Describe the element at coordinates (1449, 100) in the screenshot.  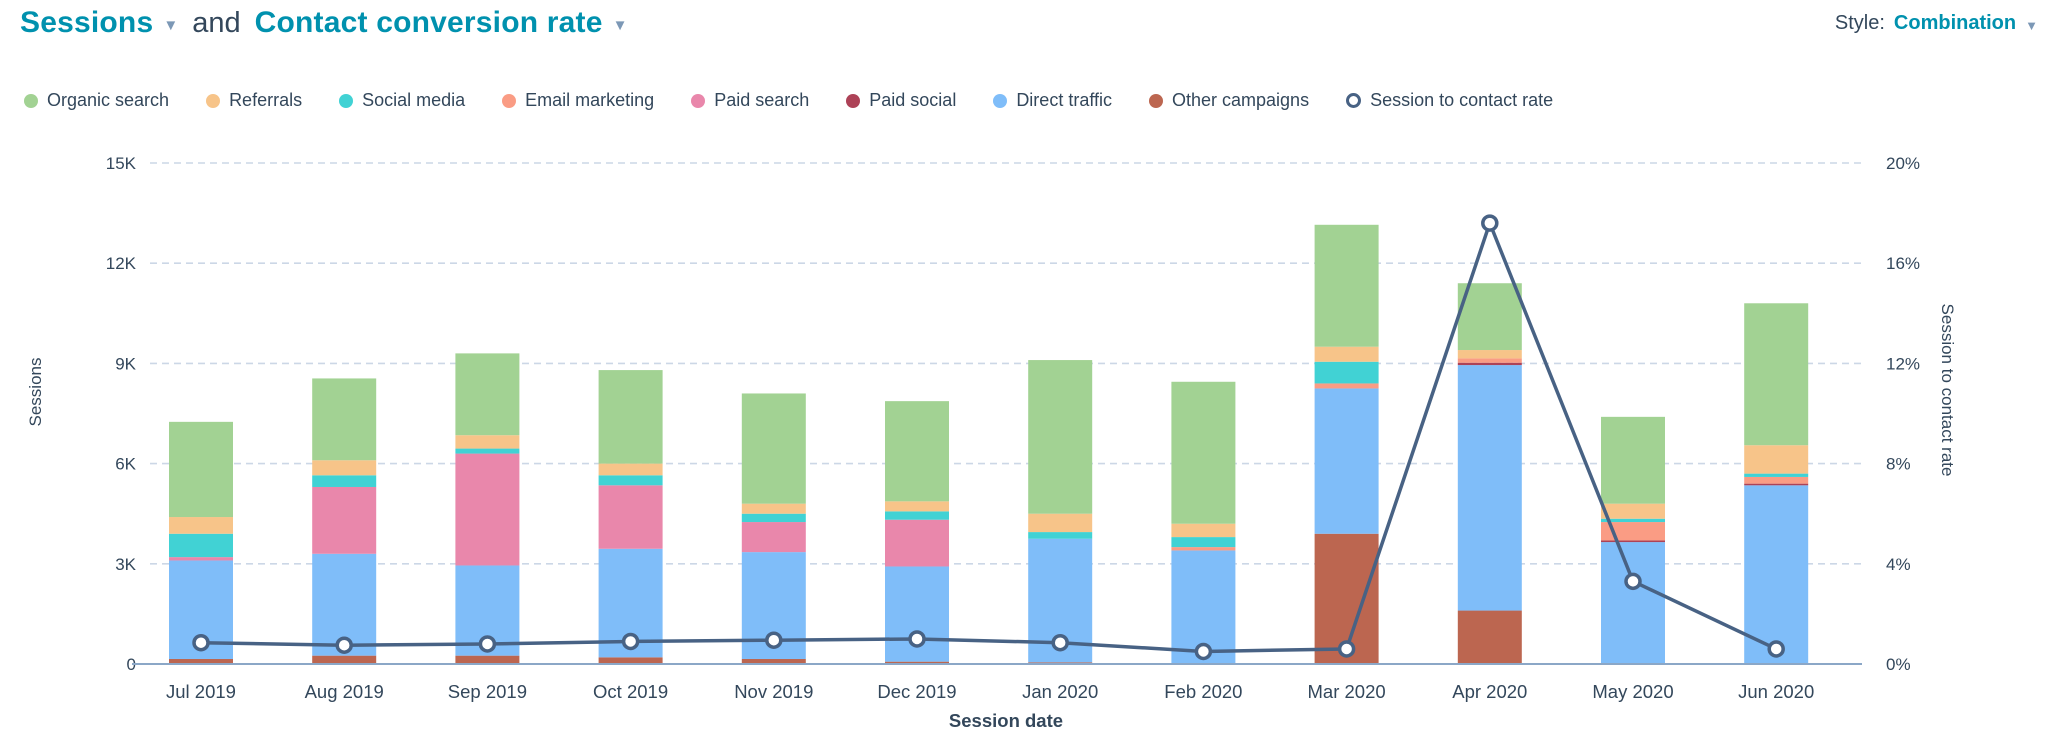
I see `legend-item-session-to-contact-rate: Session to contact rate` at that location.